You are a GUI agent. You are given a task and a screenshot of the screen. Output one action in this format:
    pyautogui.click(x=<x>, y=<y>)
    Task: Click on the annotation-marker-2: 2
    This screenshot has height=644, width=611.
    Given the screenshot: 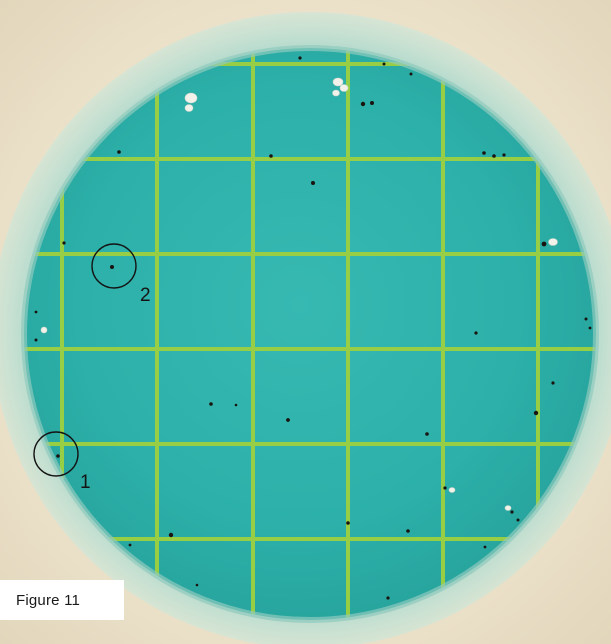 What is the action you would take?
    pyautogui.click(x=121, y=274)
    